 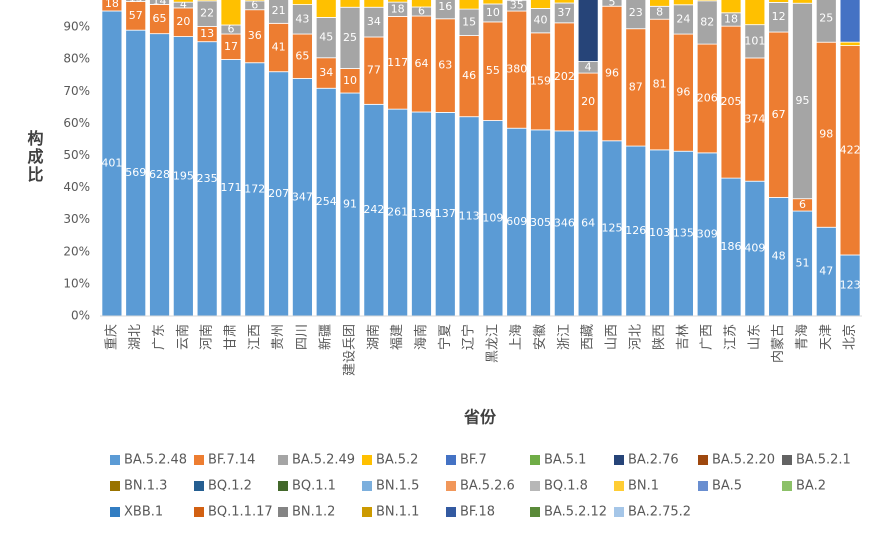 I want to click on data-label: 123, so click(x=850, y=284).